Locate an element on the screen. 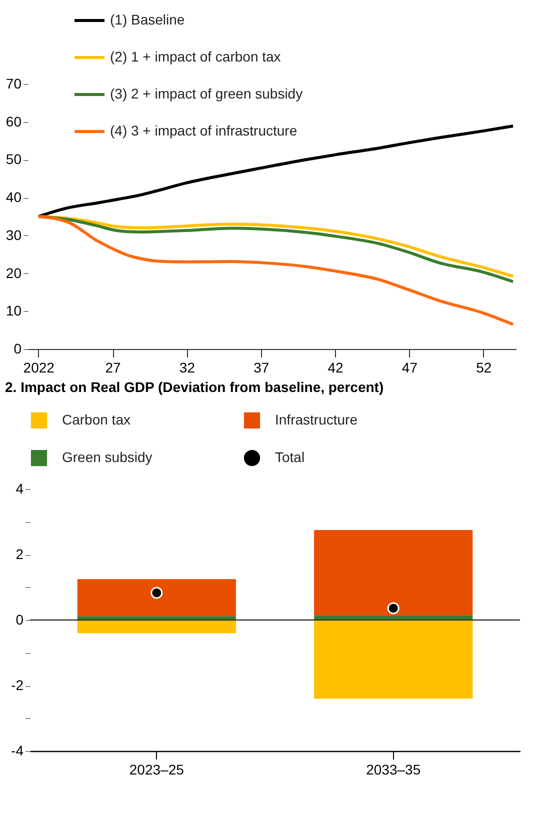 Image resolution: width=537 pixels, height=817 pixels. x-tick-label: 2033–35 is located at coordinates (393, 770).